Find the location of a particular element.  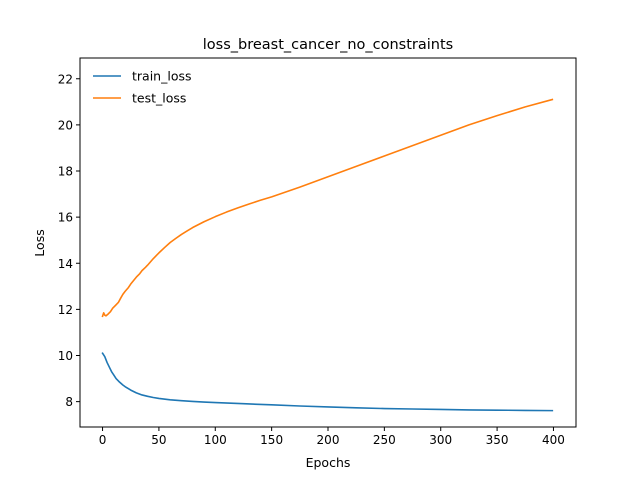

legend: train_loss test_loss is located at coordinates (142, 87).